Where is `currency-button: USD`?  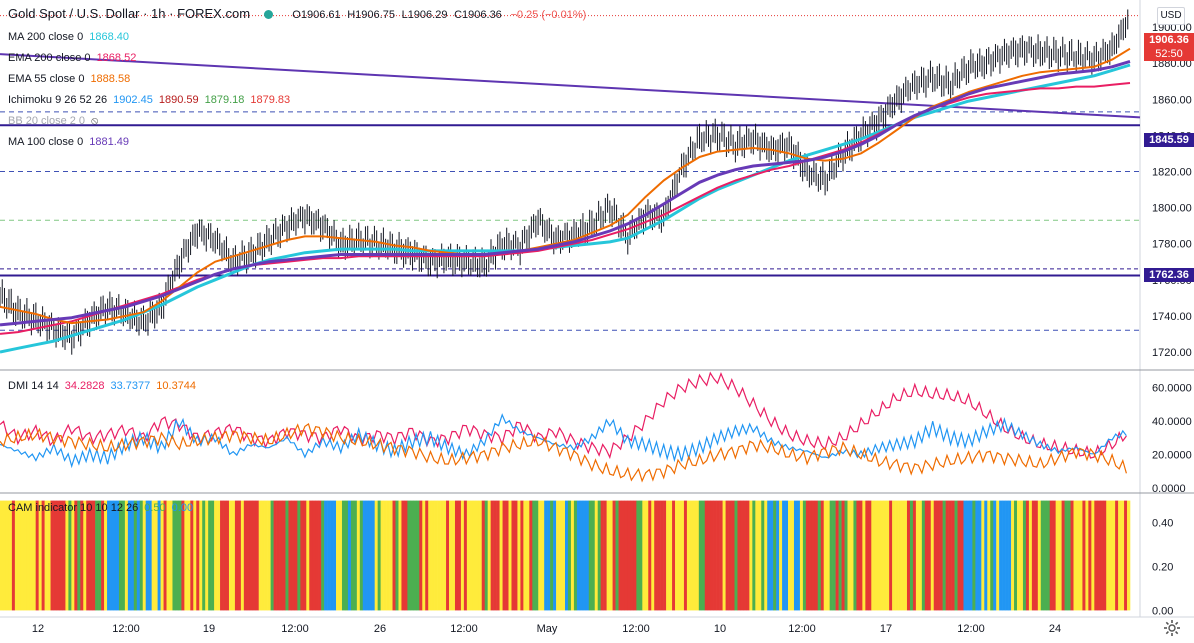 currency-button: USD is located at coordinates (1171, 16).